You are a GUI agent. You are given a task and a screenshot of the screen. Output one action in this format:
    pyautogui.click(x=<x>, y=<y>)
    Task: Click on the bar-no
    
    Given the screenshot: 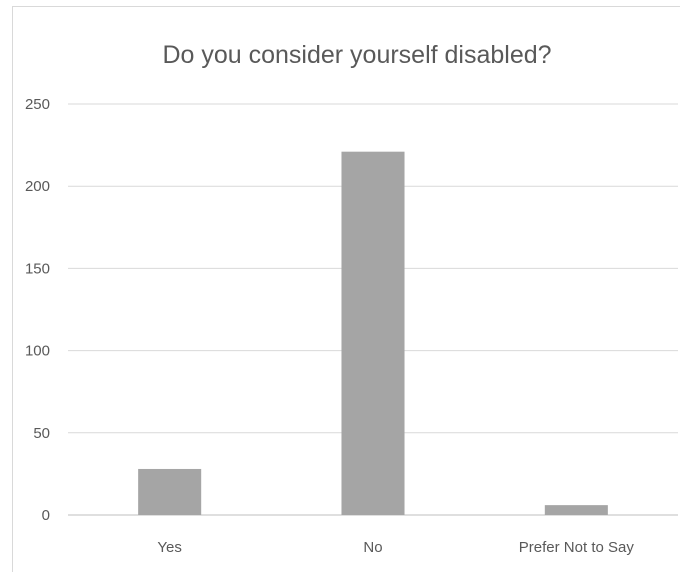 What is the action you would take?
    pyautogui.click(x=373, y=333)
    